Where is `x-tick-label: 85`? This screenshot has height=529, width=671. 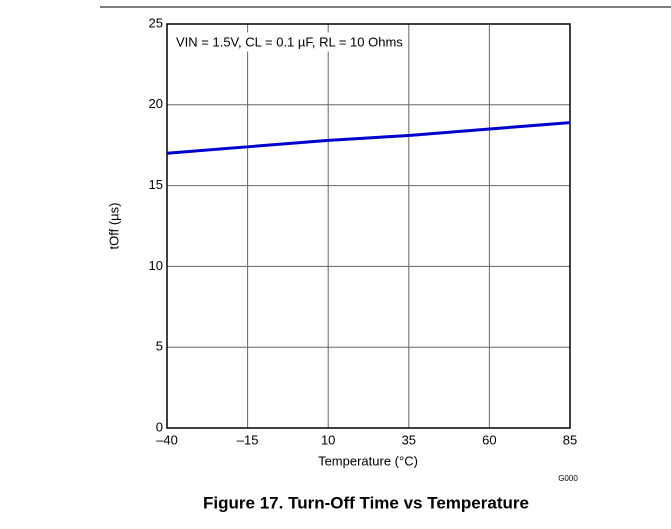 x-tick-label: 85 is located at coordinates (570, 439).